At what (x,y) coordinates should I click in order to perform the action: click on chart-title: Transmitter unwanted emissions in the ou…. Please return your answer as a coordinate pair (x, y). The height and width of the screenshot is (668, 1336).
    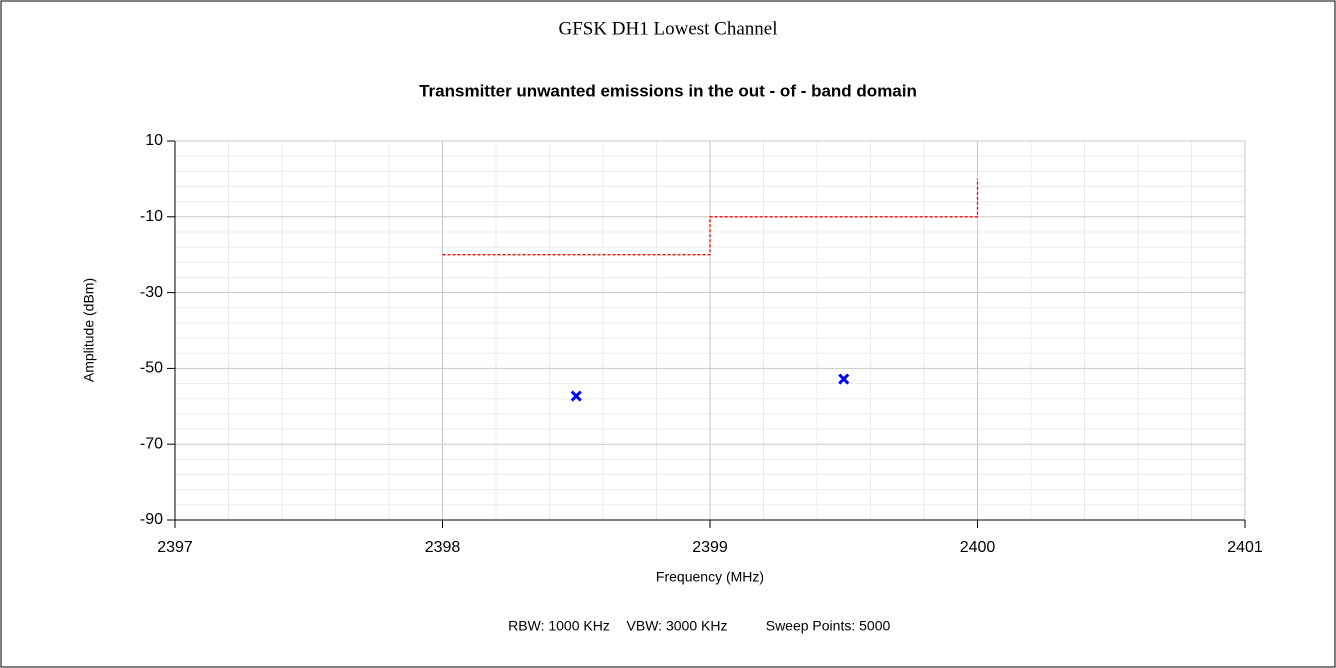
    Looking at the image, I should click on (668, 90).